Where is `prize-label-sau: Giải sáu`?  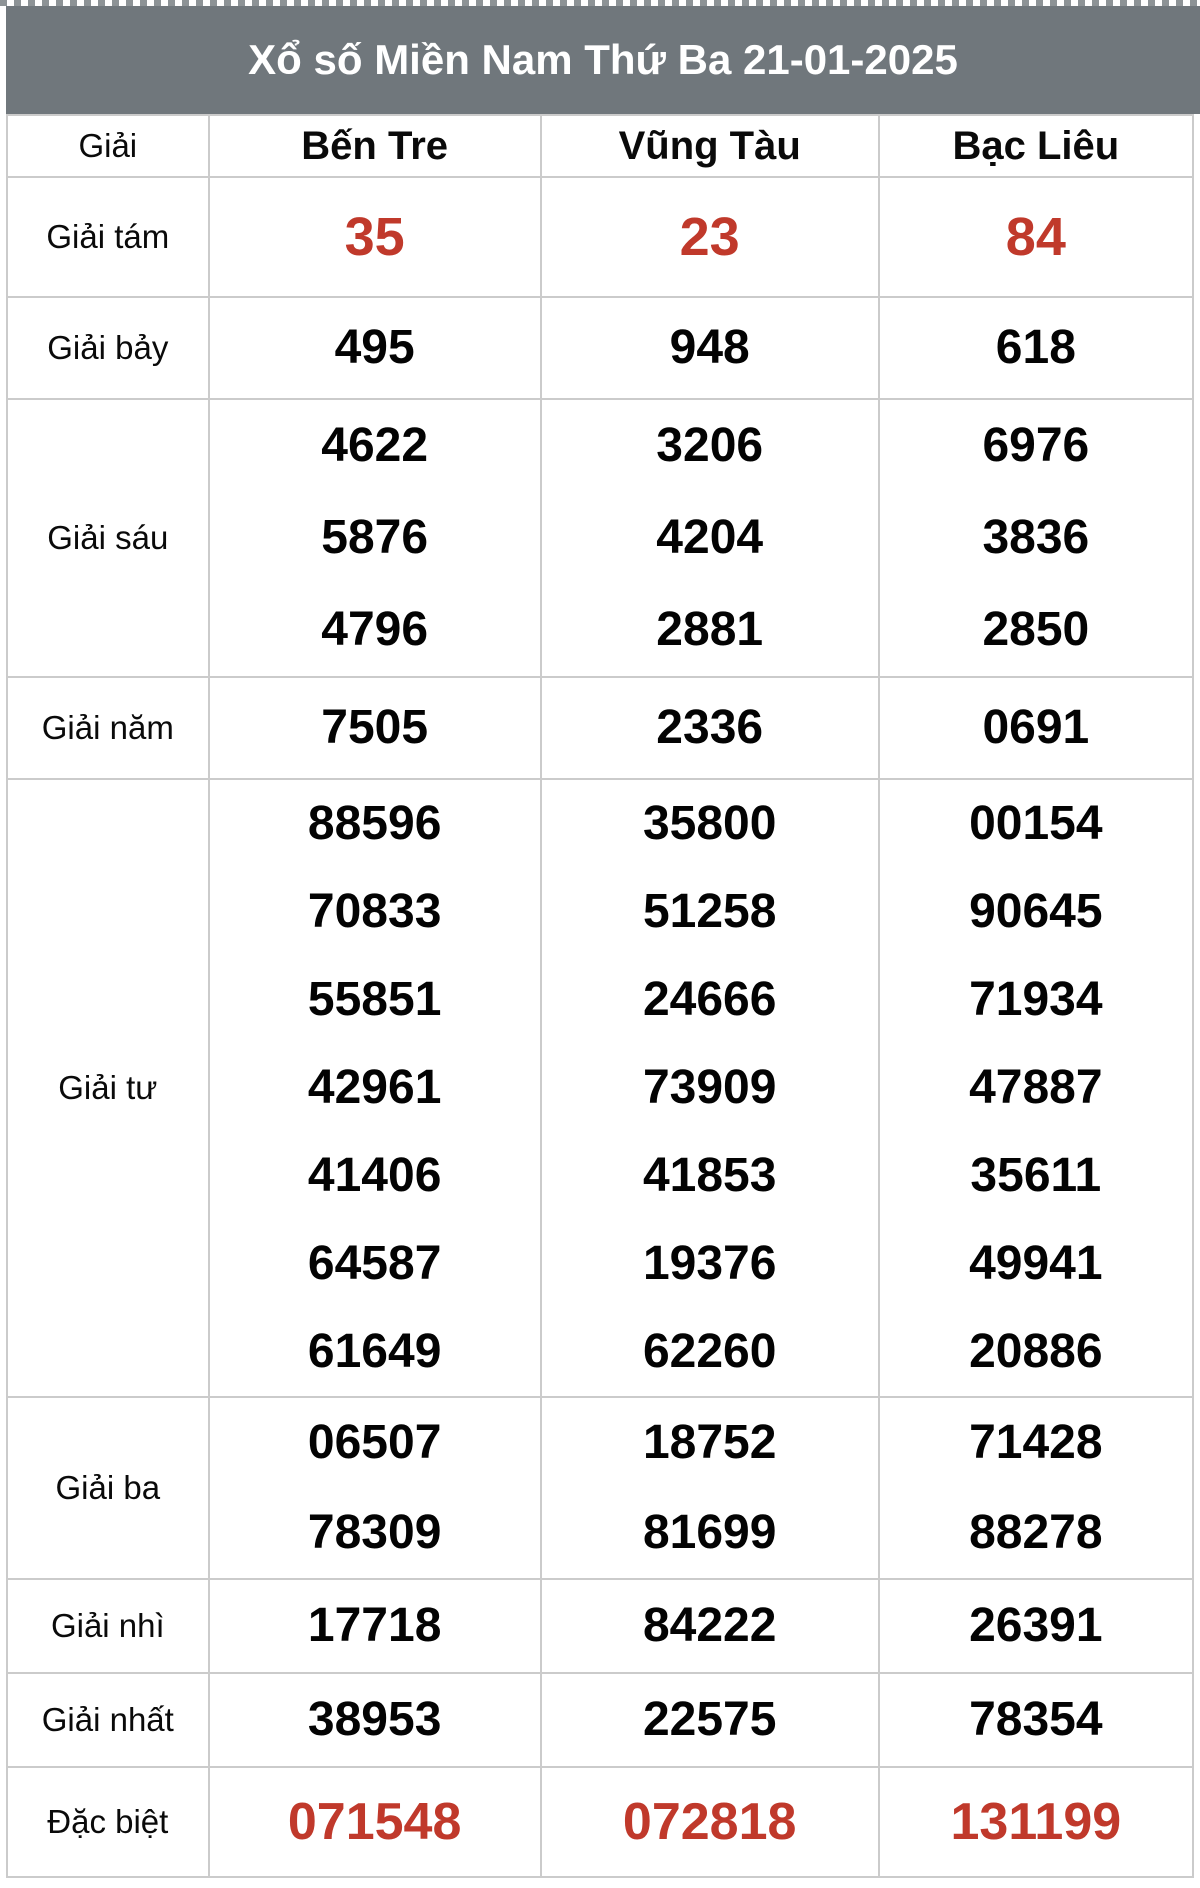
prize-label-sau: Giải sáu is located at coordinates (108, 538).